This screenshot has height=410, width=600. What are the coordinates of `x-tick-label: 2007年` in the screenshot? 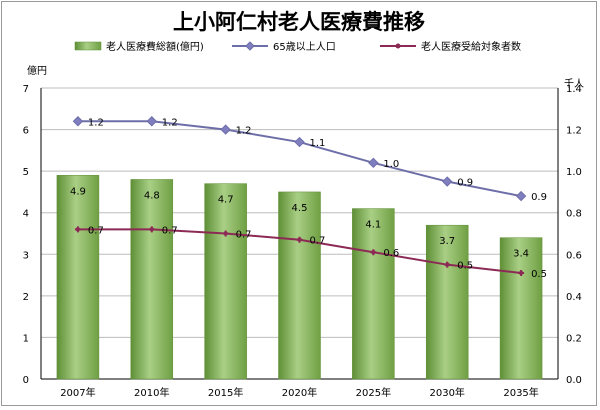 It's located at (77, 392).